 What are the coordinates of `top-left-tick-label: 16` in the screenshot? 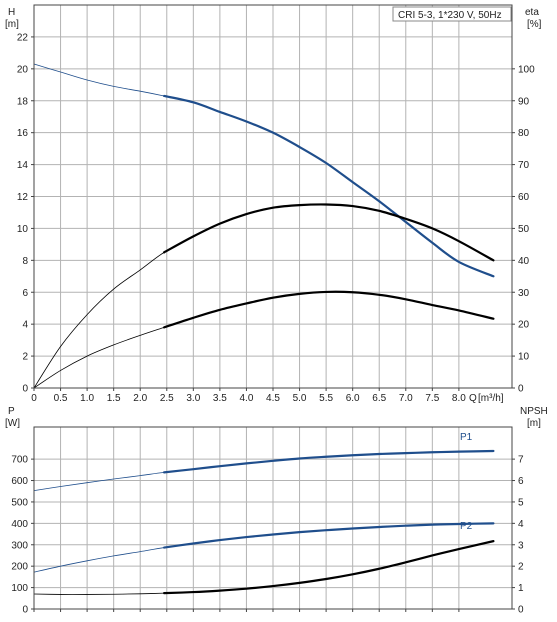 It's located at (23, 133).